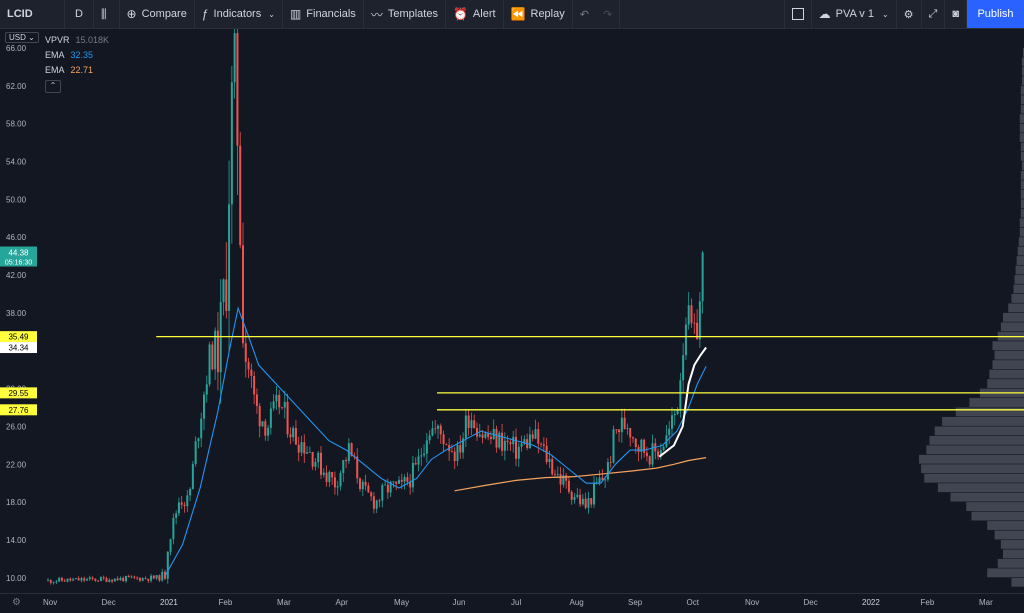  I want to click on compare-label: Compare, so click(164, 14).